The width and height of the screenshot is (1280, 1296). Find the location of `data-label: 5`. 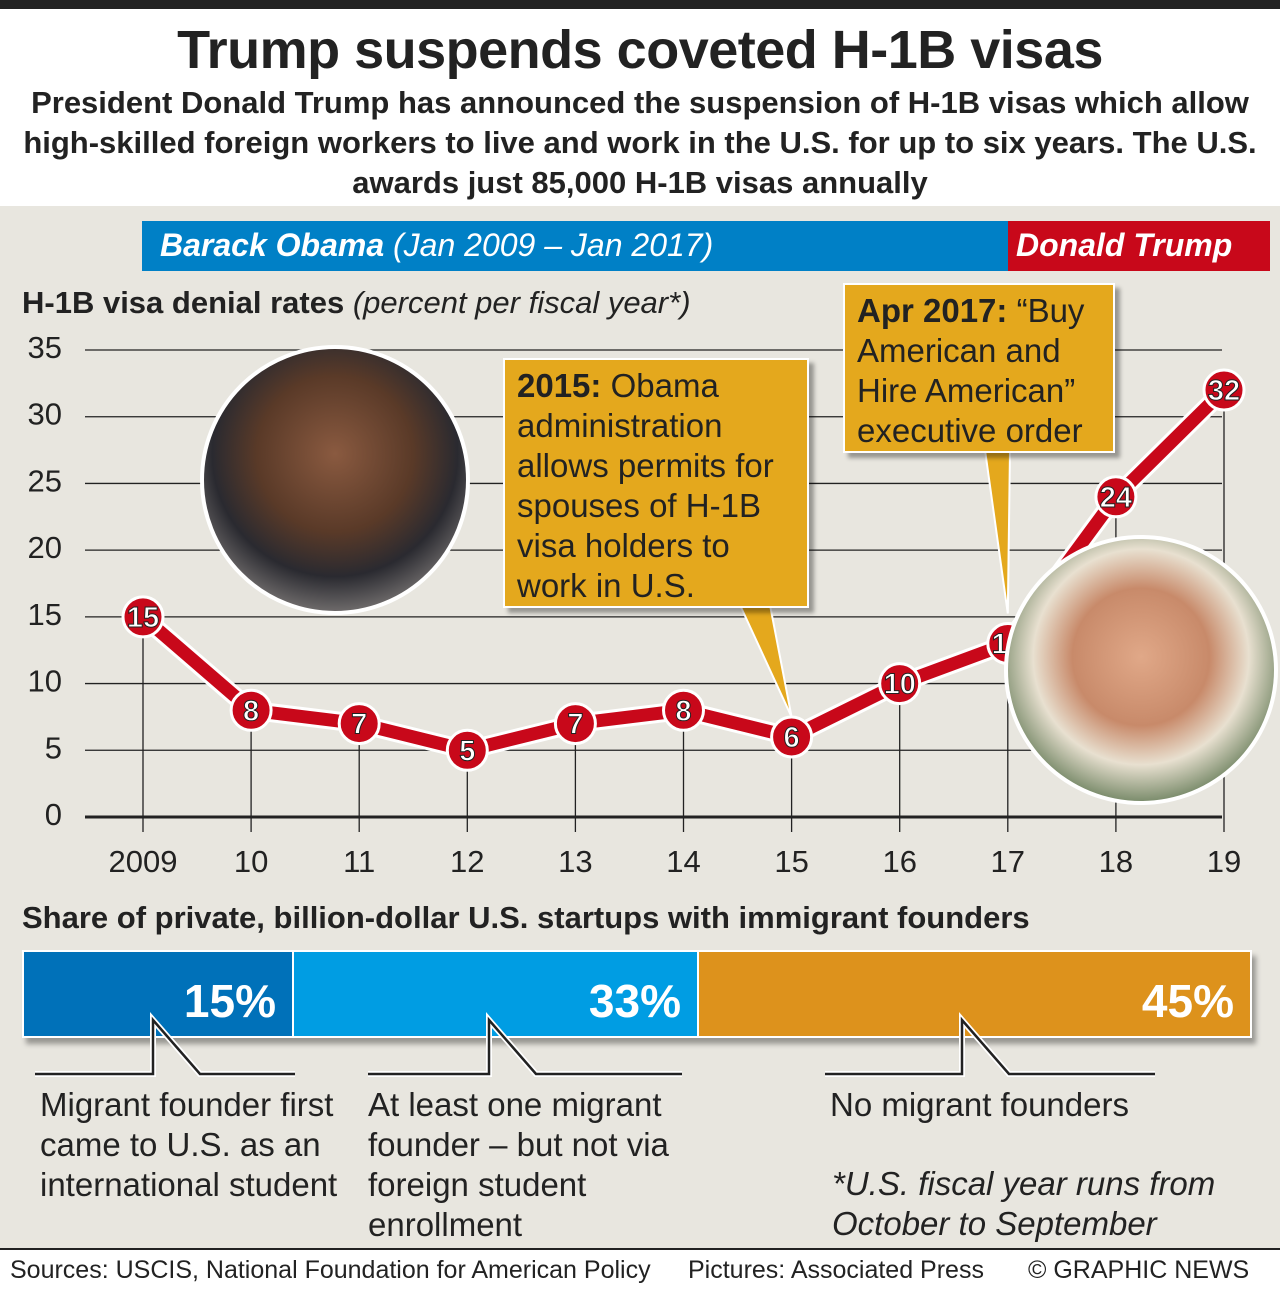

data-label: 5 is located at coordinates (467, 751).